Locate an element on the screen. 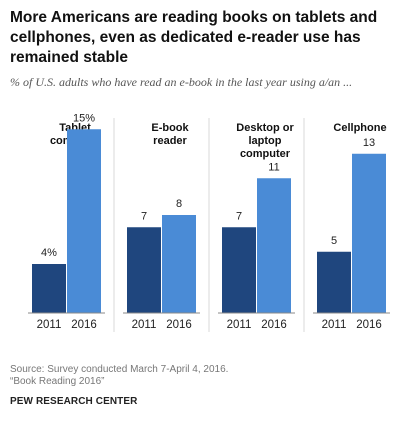 This screenshot has width=420, height=423. tick-label-4-2011: 2011 is located at coordinates (334, 325).